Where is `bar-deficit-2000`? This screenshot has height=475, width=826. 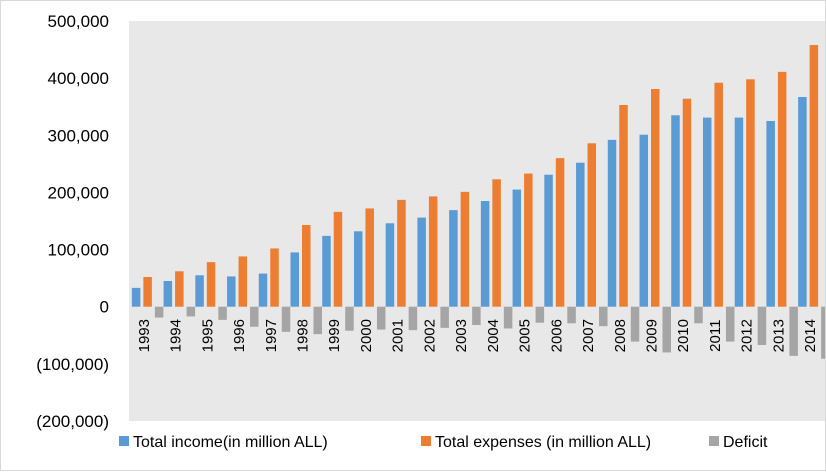
bar-deficit-2000 is located at coordinates (381, 318).